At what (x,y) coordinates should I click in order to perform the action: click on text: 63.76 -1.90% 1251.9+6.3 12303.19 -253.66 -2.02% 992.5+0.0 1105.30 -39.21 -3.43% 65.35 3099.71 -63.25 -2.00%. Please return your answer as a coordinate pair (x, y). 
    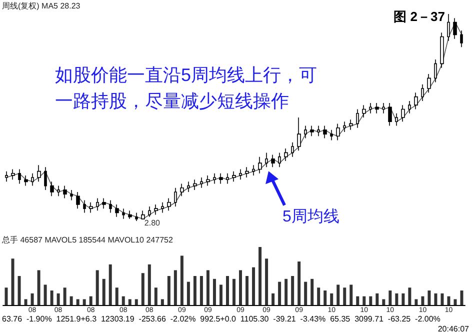
    Looking at the image, I should click on (221, 319).